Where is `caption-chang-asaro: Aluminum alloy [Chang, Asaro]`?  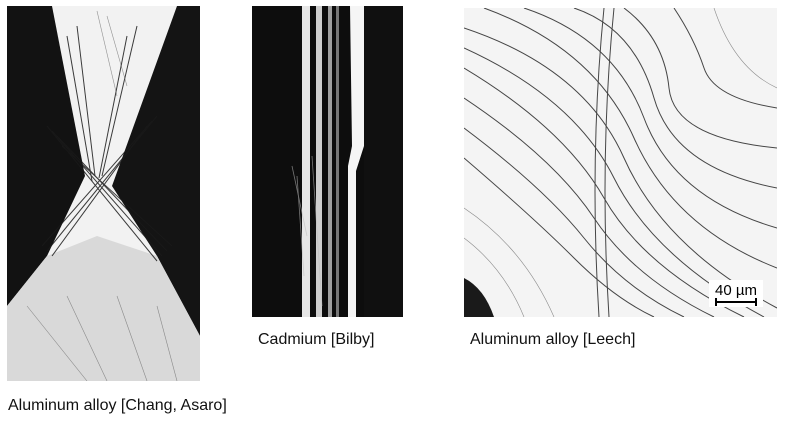 caption-chang-asaro: Aluminum alloy [Chang, Asaro] is located at coordinates (117, 406).